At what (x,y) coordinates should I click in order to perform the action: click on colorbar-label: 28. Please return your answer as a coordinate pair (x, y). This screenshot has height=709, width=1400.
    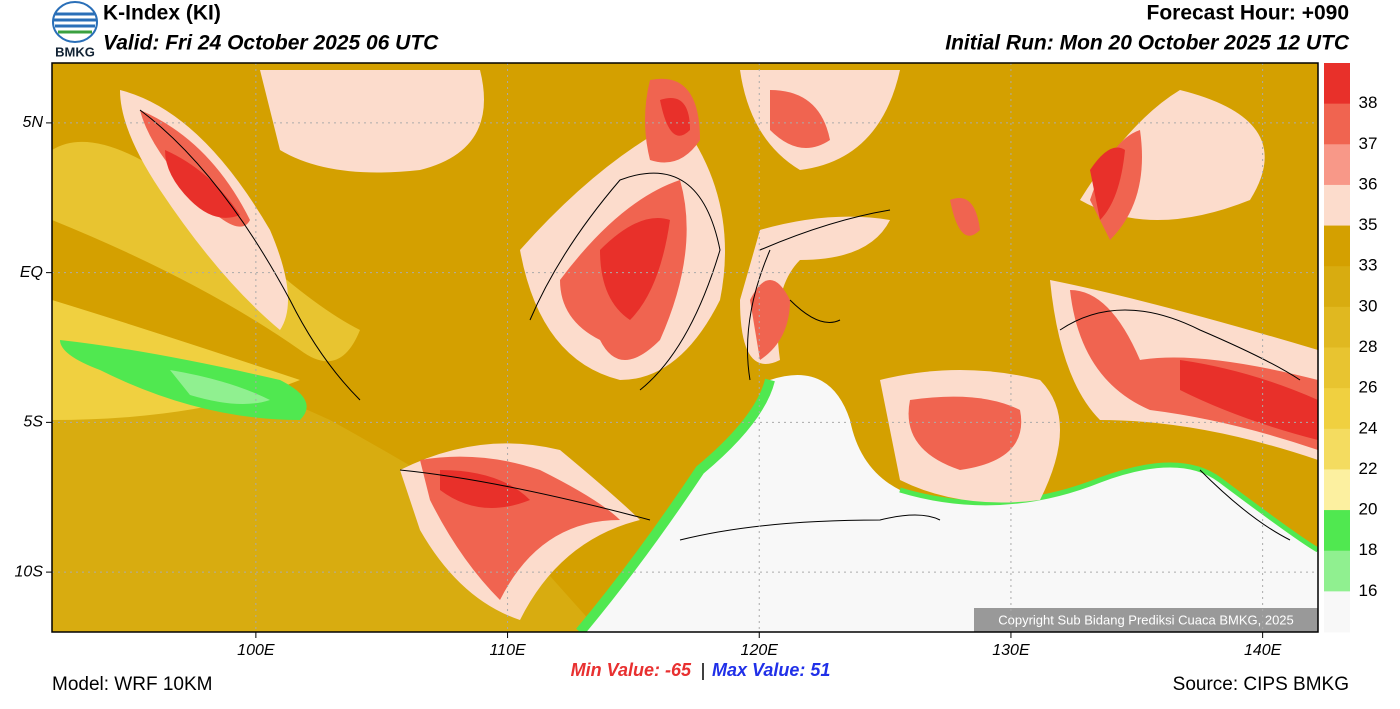
    Looking at the image, I should click on (1368, 346).